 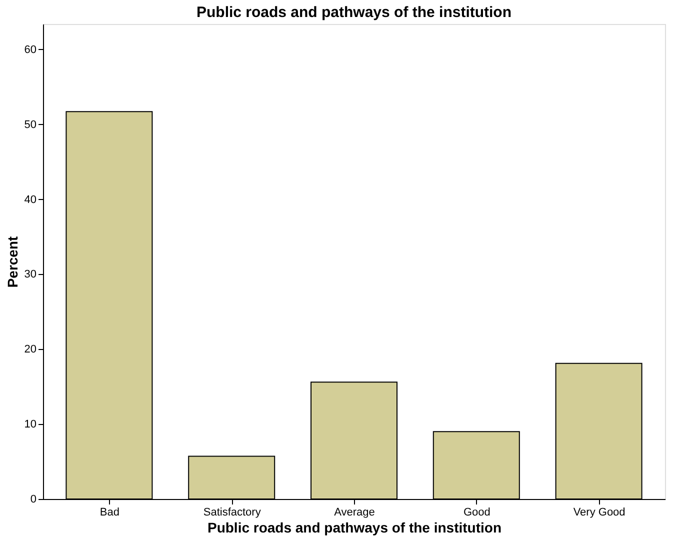 I want to click on y-tick-label: 60, so click(x=30, y=50).